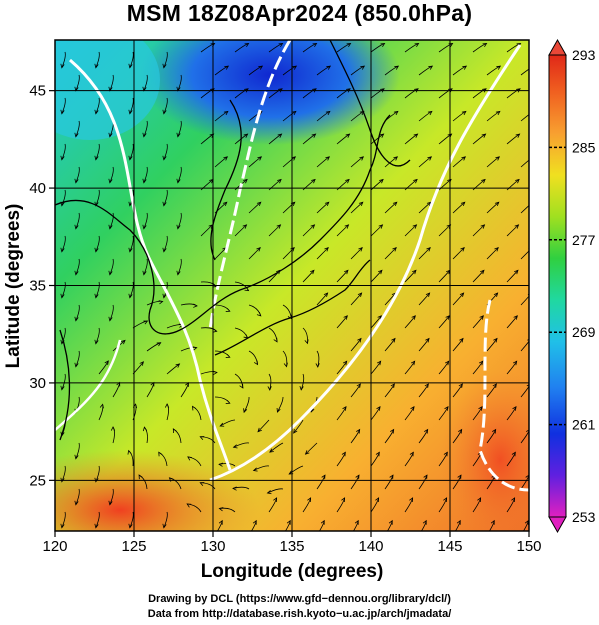 The height and width of the screenshot is (625, 599). I want to click on isotherm-contour, so click(503, 395).